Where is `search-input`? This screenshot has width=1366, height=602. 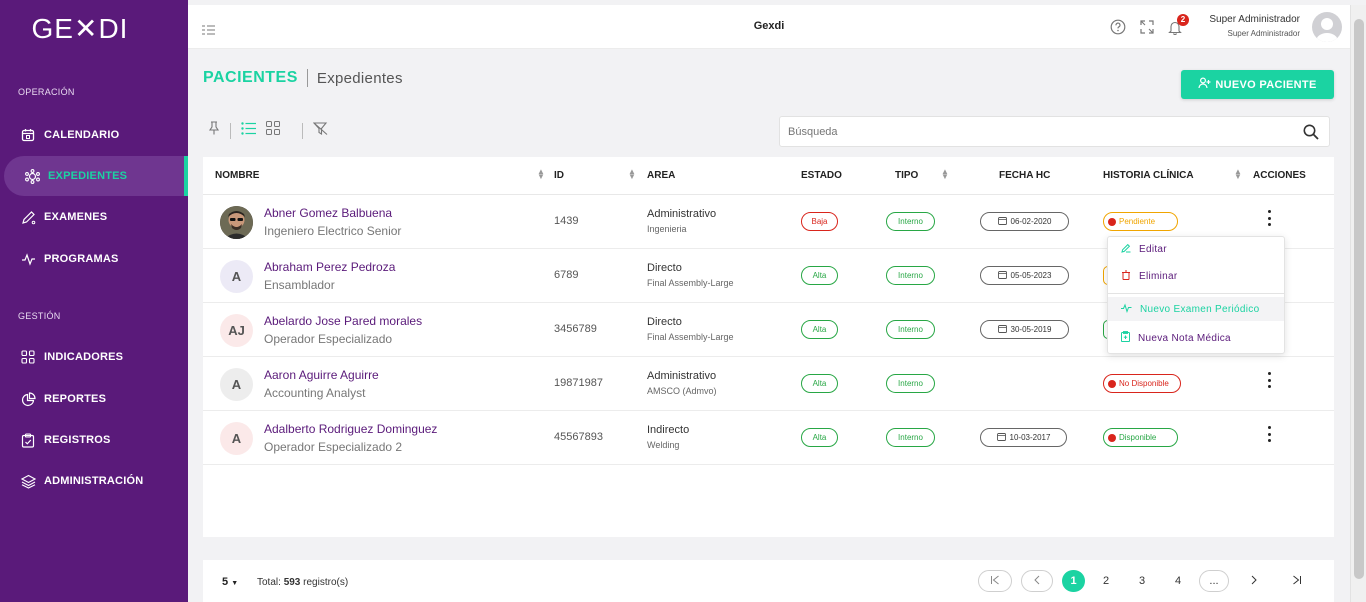 search-input is located at coordinates (1030, 131).